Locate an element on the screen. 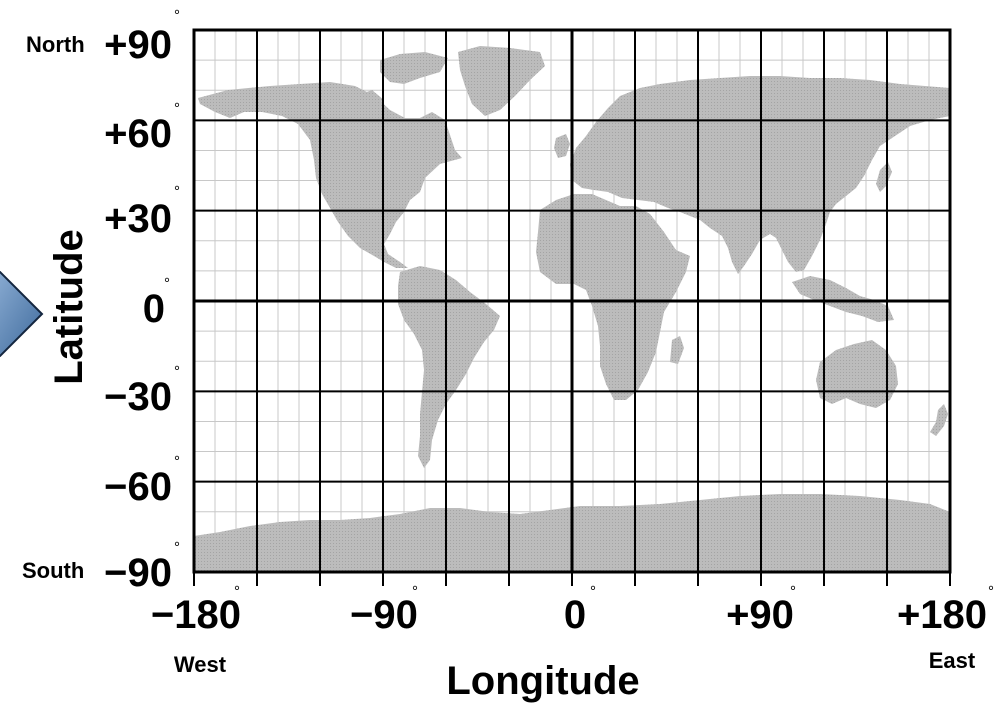  lon-tick-180e: +180 is located at coordinates (942, 615).